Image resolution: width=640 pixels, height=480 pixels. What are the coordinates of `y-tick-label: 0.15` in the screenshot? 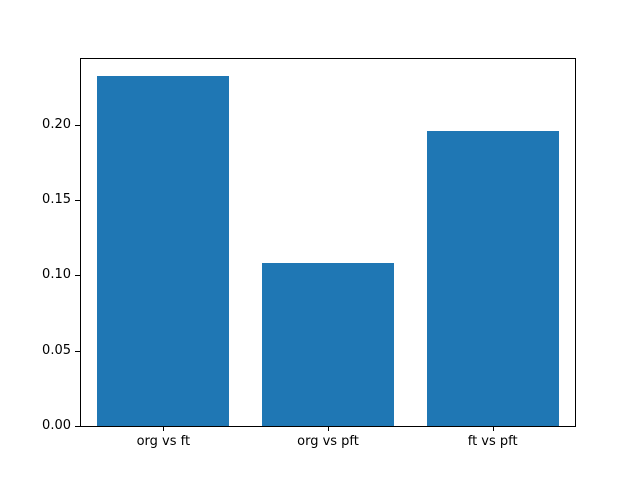 It's located at (56, 199).